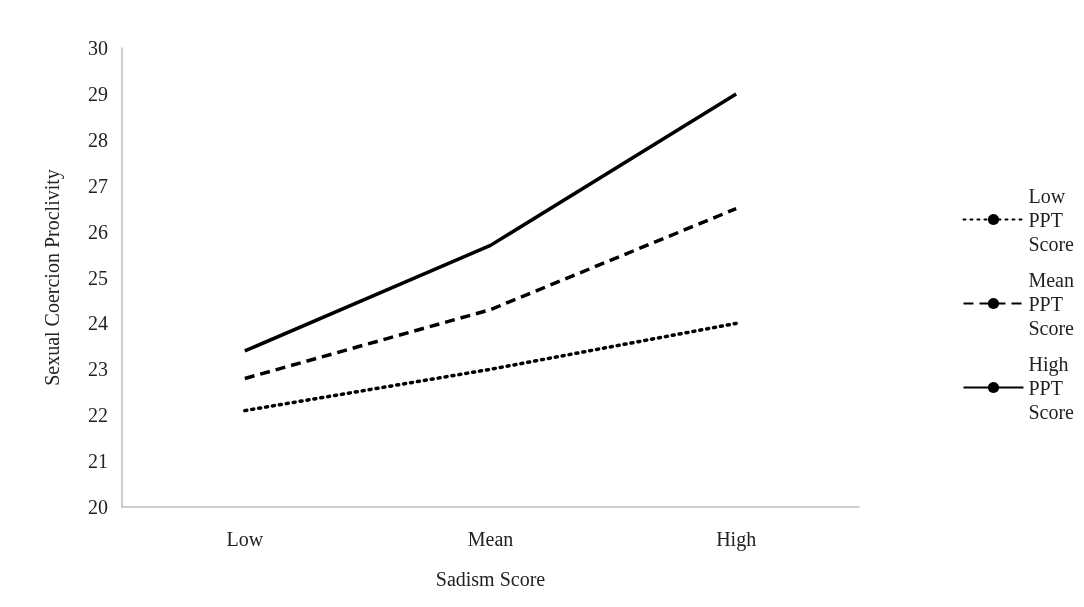  Describe the element at coordinates (98, 93) in the screenshot. I see `y-tick-label: 29` at that location.